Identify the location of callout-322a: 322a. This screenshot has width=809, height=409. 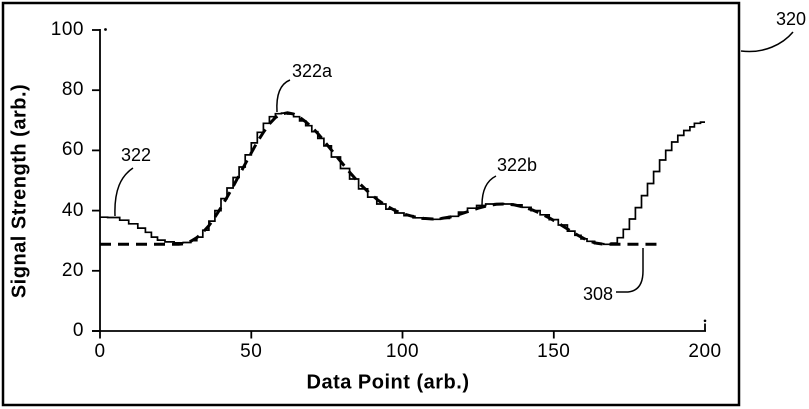
(312, 71).